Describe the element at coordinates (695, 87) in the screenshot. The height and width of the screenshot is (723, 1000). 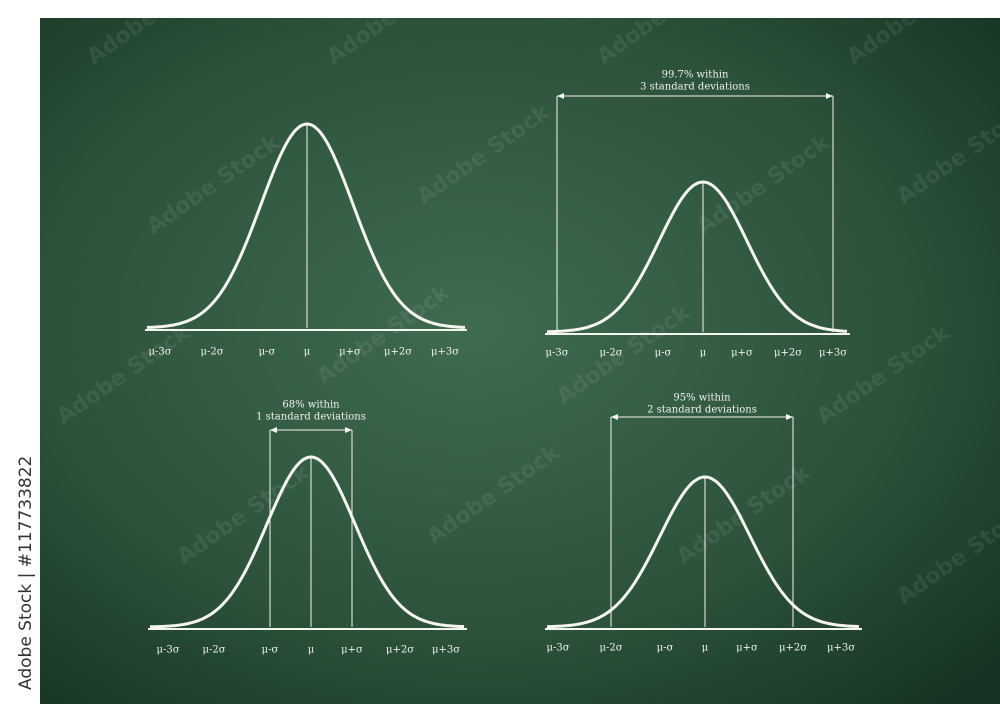
I see `annotation-line2: 3 standard deviations` at that location.